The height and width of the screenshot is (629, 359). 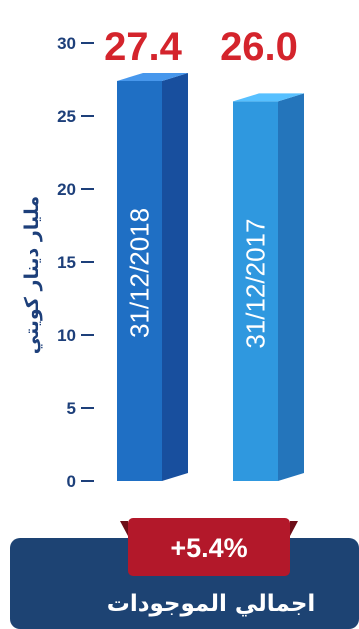 What do you see at coordinates (66, 116) in the screenshot?
I see `y-tick-label: 25` at bounding box center [66, 116].